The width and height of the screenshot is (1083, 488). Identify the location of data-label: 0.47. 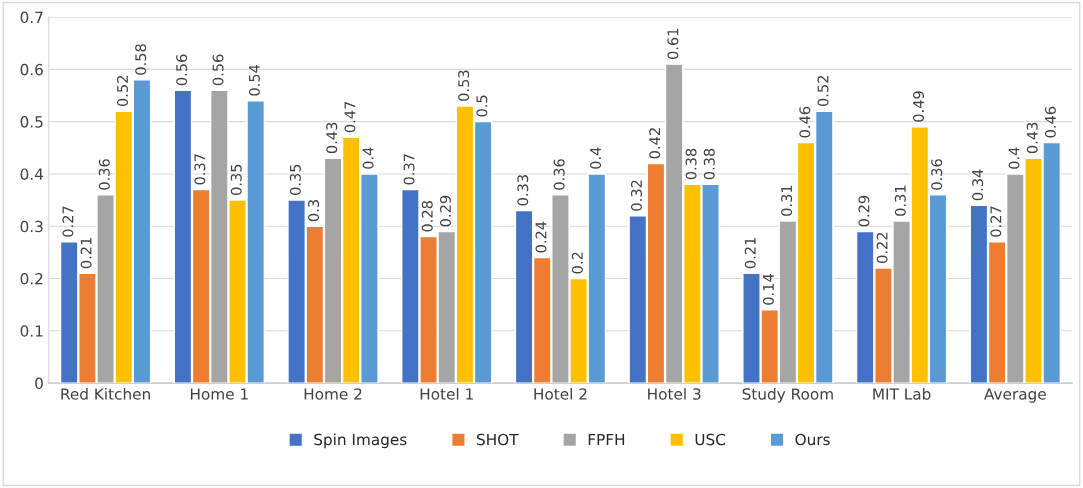
(350, 117).